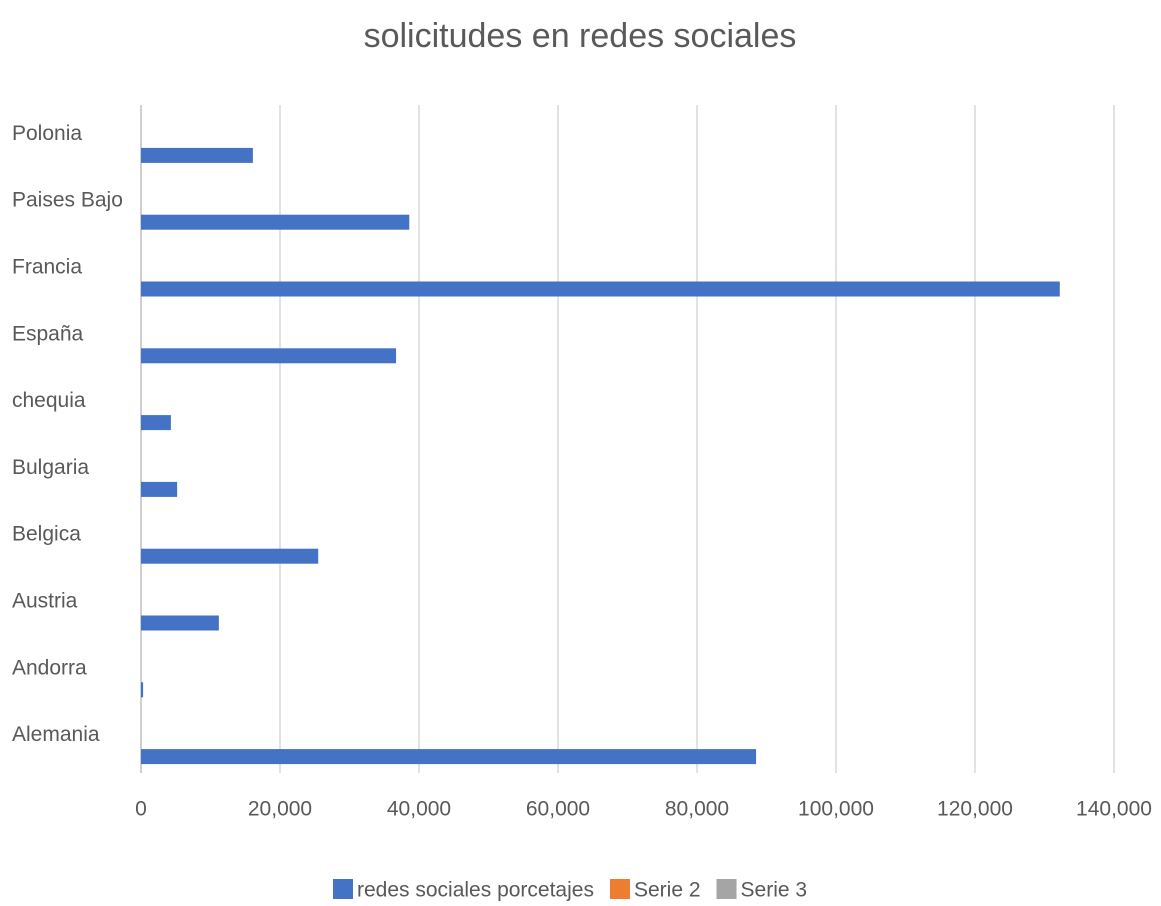  I want to click on y-tick-label: Alemania, so click(56, 734).